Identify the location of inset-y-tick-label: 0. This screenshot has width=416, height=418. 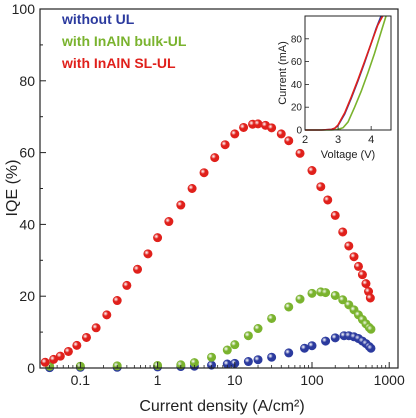
(299, 131).